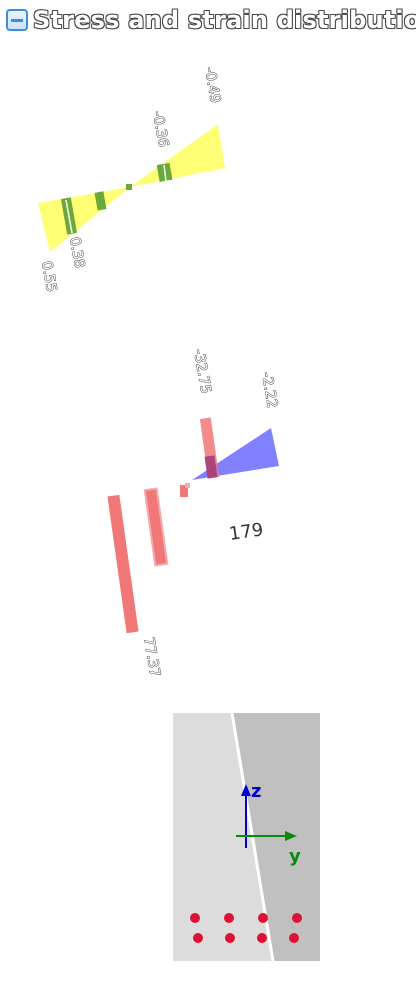 This screenshot has width=416, height=1004. I want to click on stress-value-label: 179, so click(246, 532).